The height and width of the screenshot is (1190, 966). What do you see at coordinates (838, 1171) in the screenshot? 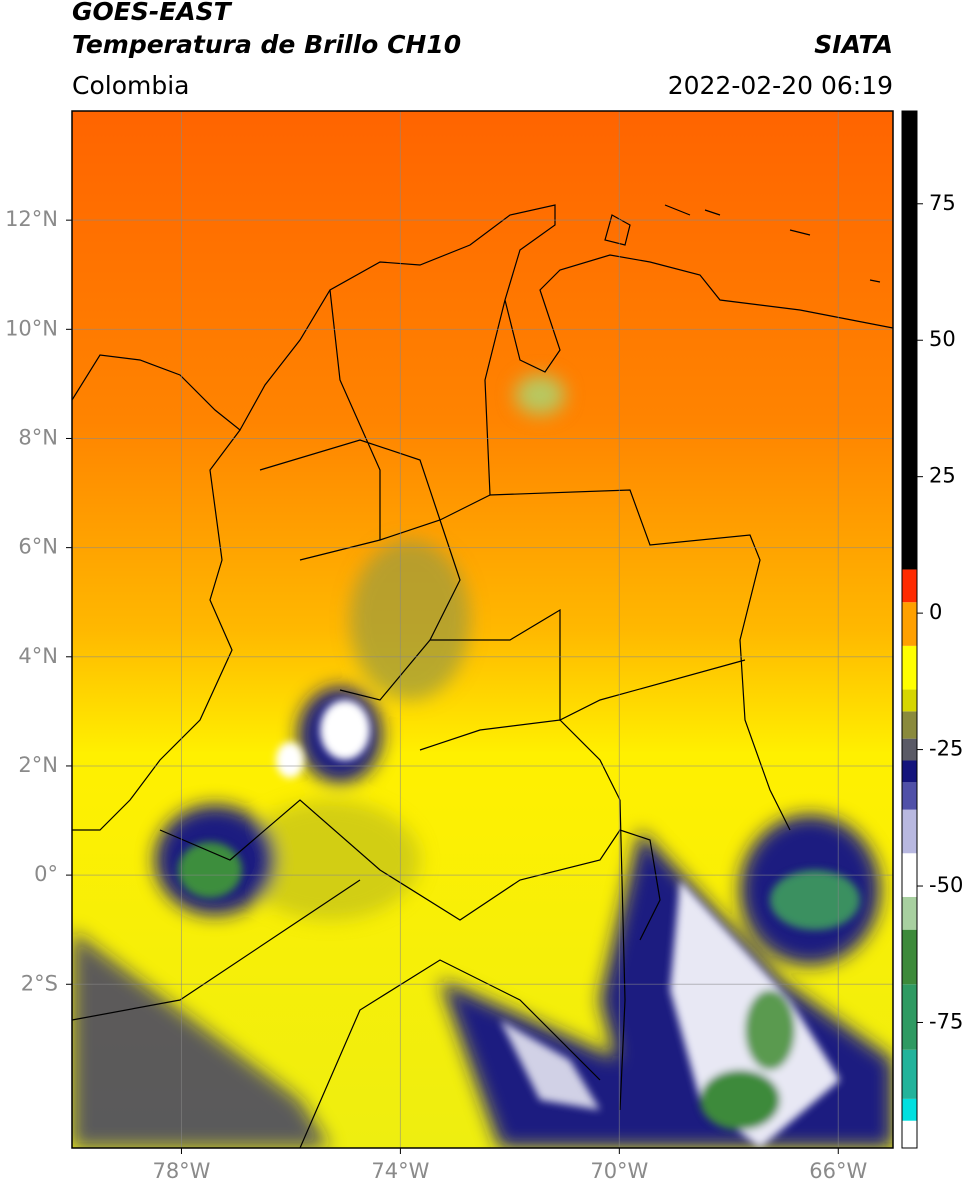
I see `x-tick-label: 66°W` at bounding box center [838, 1171].